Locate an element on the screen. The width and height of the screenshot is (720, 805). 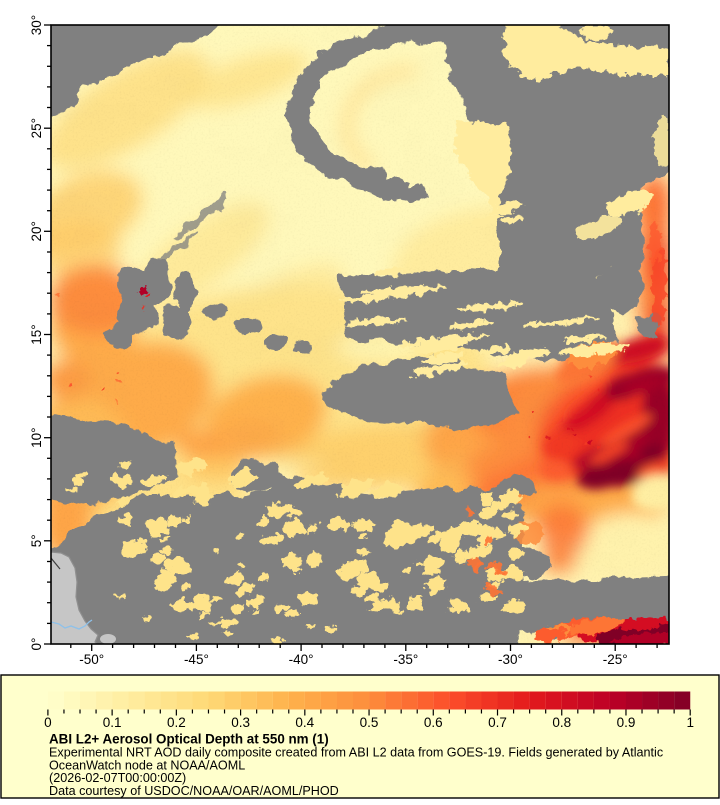
svg-text: 1 is located at coordinates (690, 722).